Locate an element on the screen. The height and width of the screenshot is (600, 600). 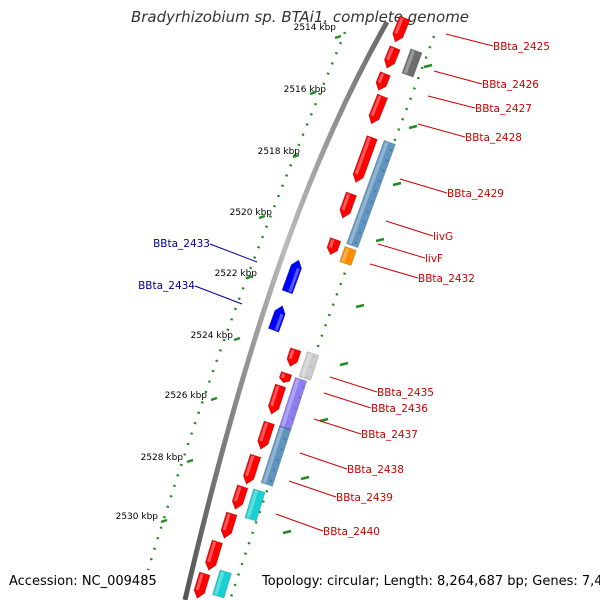
ruler-tick-label: 2524 kbp is located at coordinates (212, 336).